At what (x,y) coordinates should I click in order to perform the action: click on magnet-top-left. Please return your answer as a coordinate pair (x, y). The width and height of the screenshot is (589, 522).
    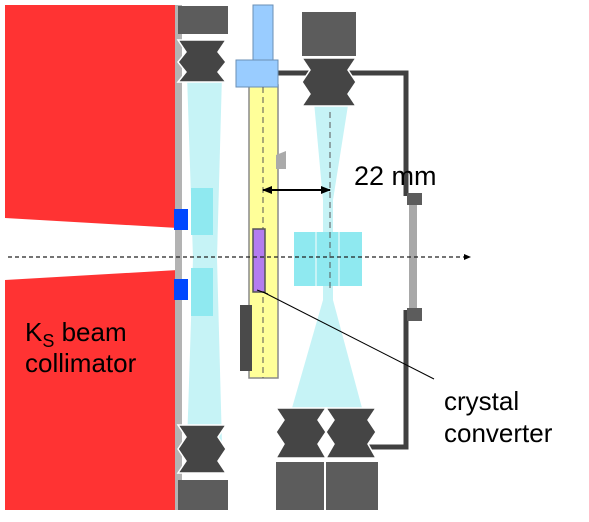
    Looking at the image, I should click on (202, 44).